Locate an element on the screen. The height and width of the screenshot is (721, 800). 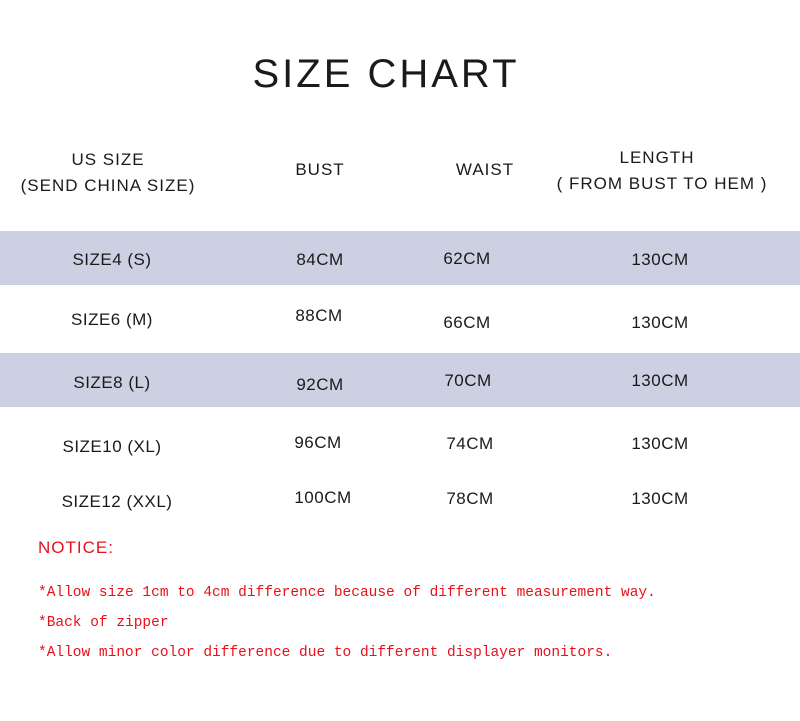
waist-cell: 78CM is located at coordinates (470, 498).